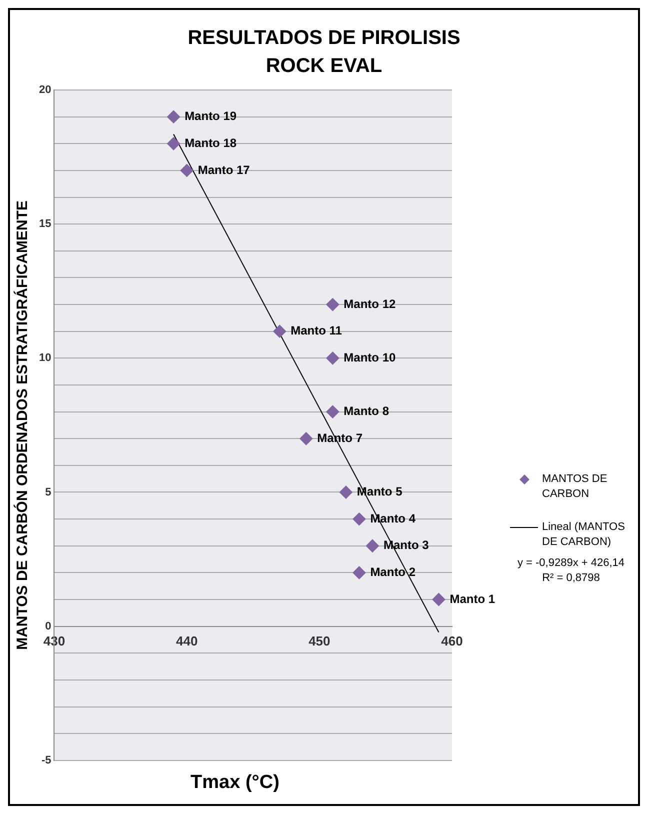 This screenshot has width=652, height=839. What do you see at coordinates (324, 52) in the screenshot?
I see `chart-title: RESULTADOS DE PIROLISIS ROCK EVAL` at bounding box center [324, 52].